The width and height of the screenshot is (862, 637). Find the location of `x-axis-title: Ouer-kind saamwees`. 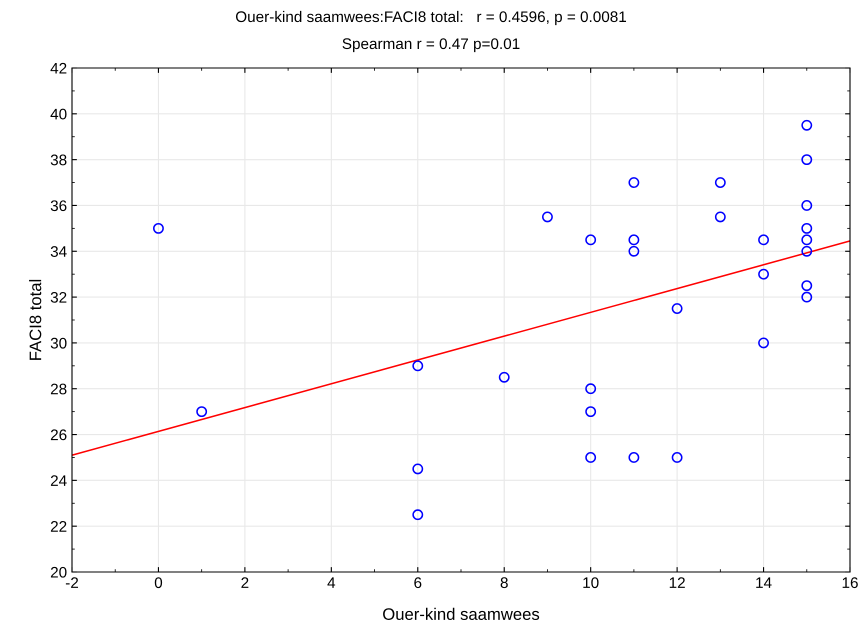

x-axis-title: Ouer-kind saamwees is located at coordinates (461, 614).